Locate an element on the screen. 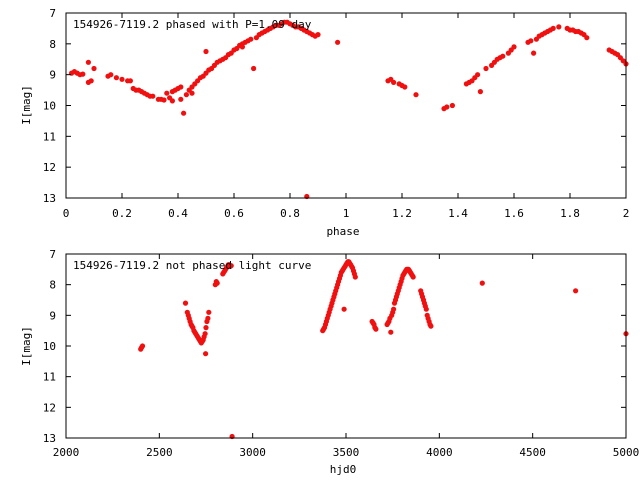 Image resolution: width=640 pixels, height=484 pixels. phased-y-tick-label: 13 is located at coordinates (49, 198).